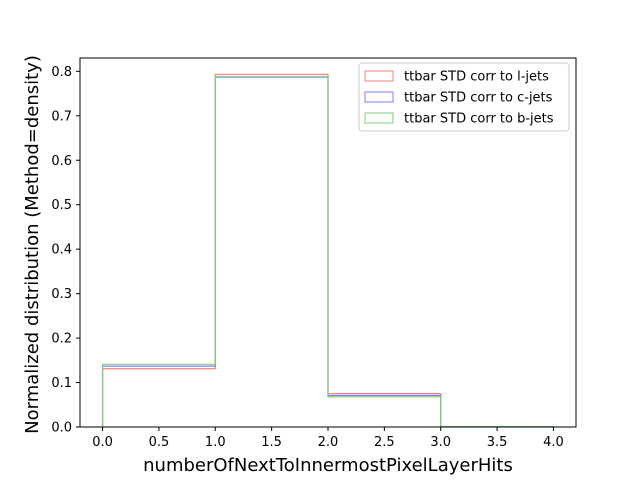 The height and width of the screenshot is (480, 640). What do you see at coordinates (553, 442) in the screenshot?
I see `x-tick-label: 4.0` at bounding box center [553, 442].